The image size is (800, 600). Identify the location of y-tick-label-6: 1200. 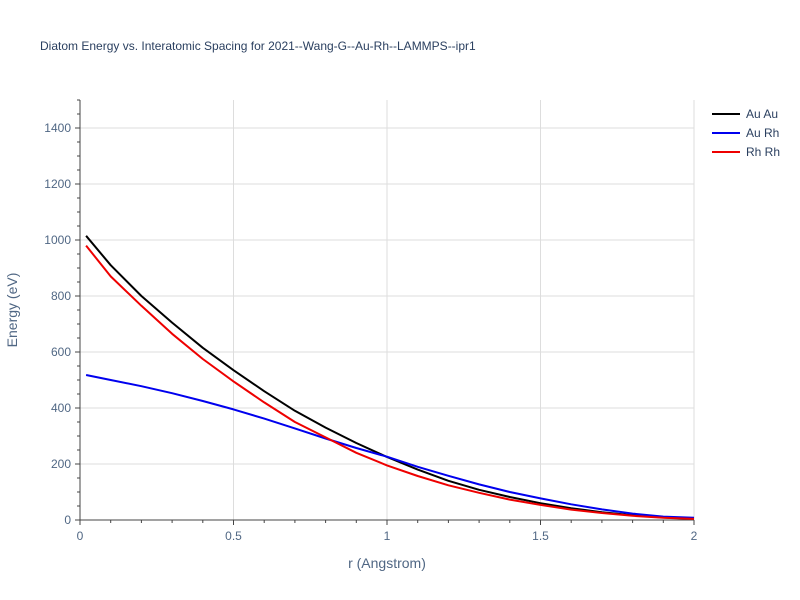
(57, 184).